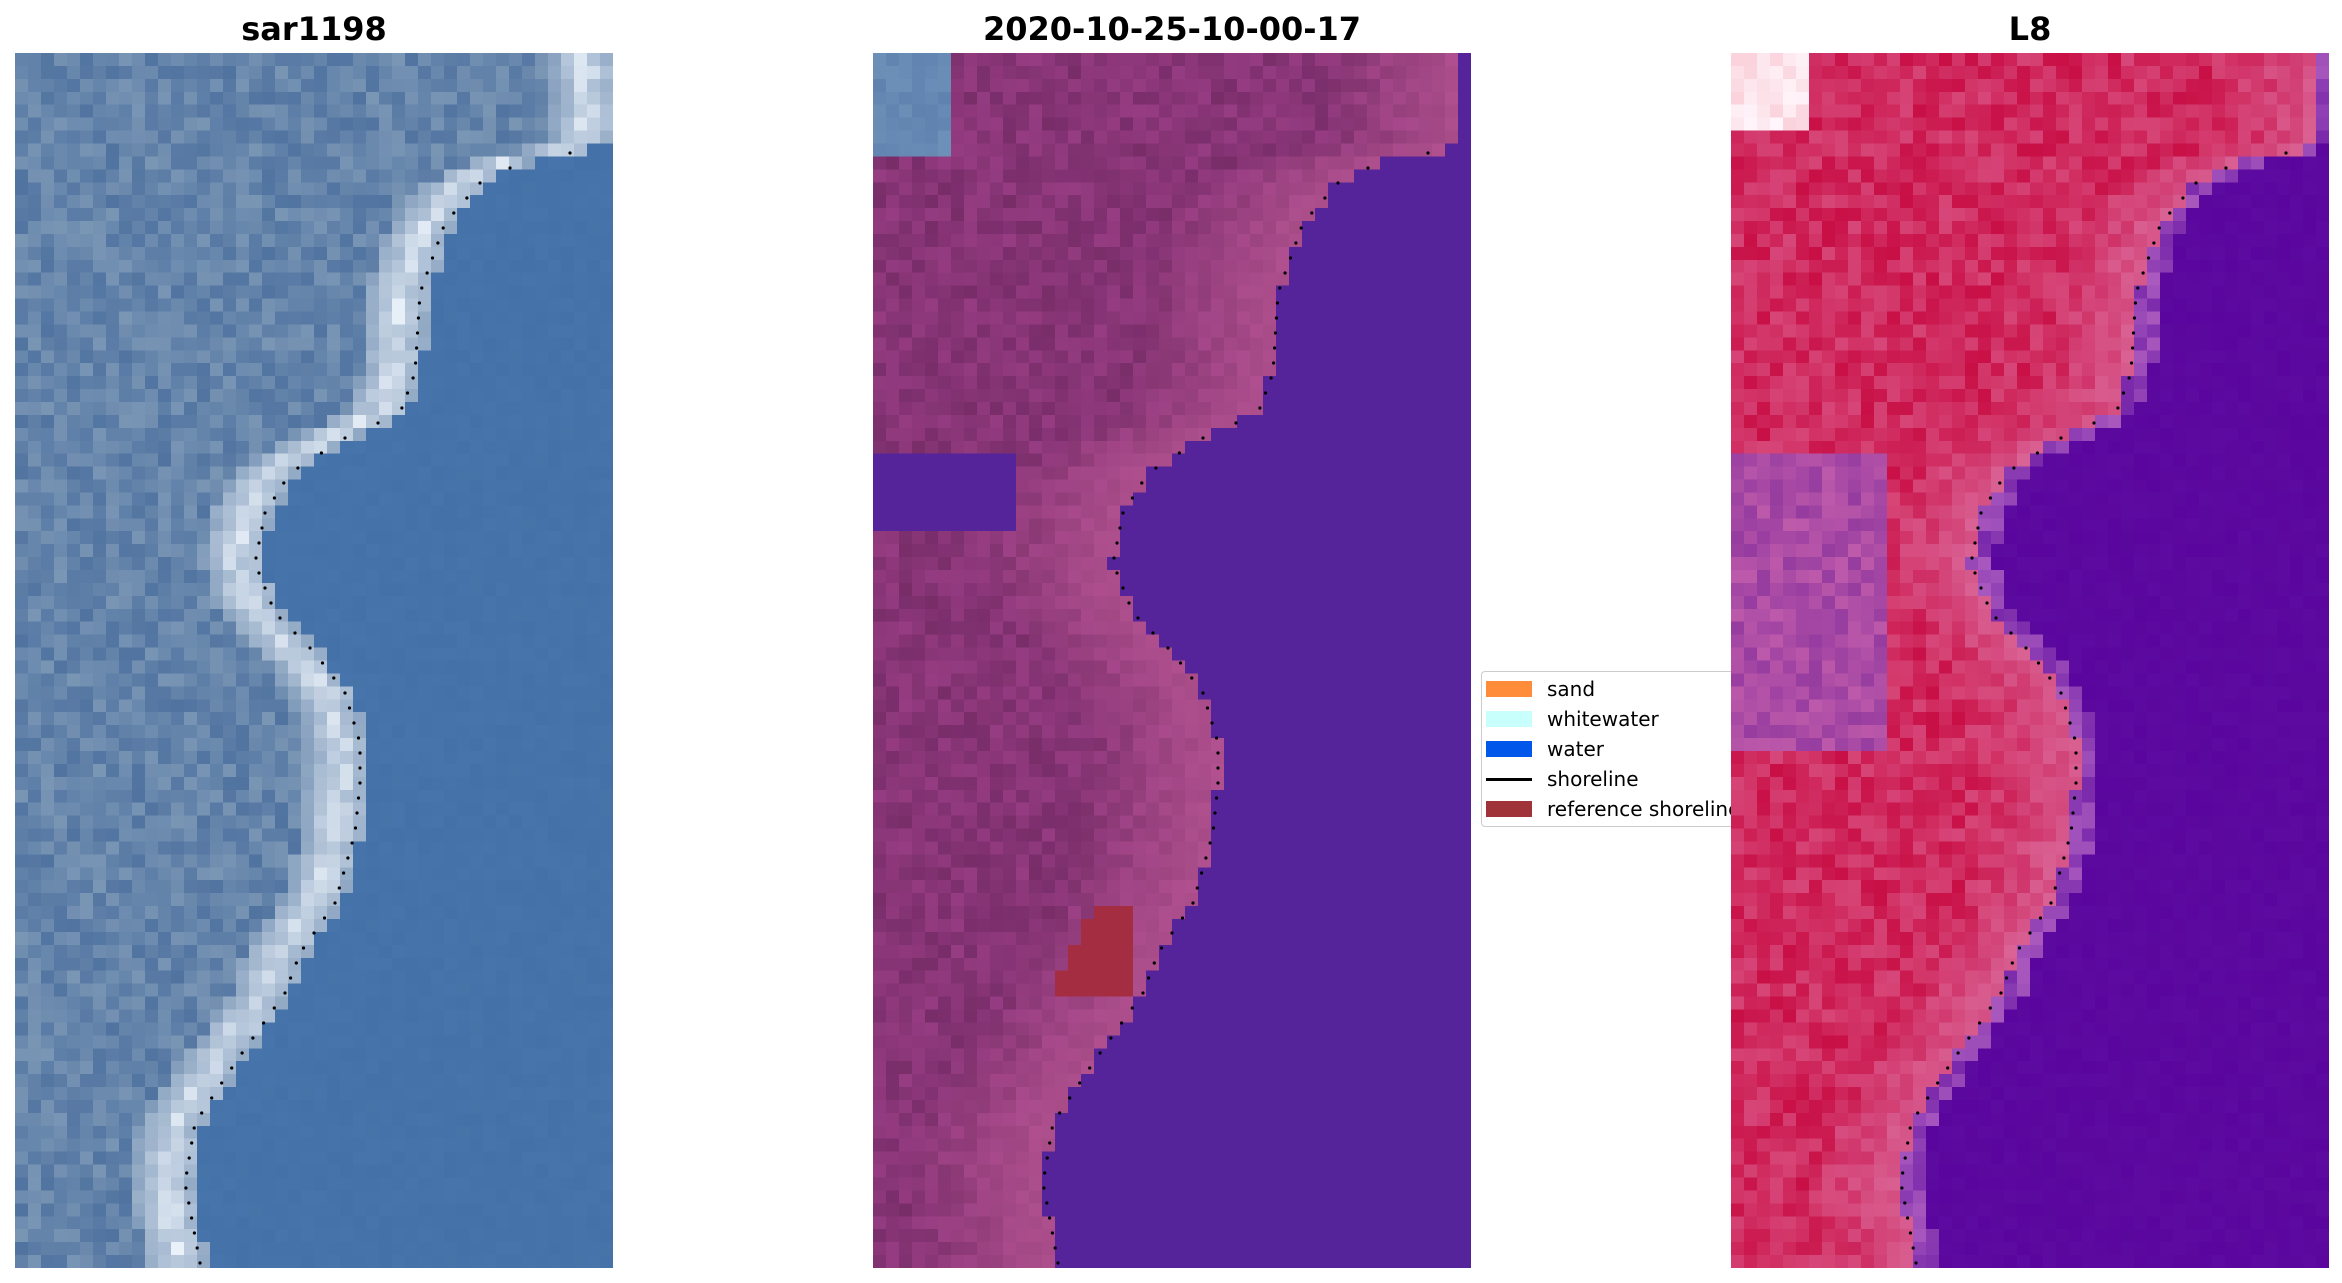  Describe the element at coordinates (2030, 29) in the screenshot. I see `panel-title-index: L8` at that location.